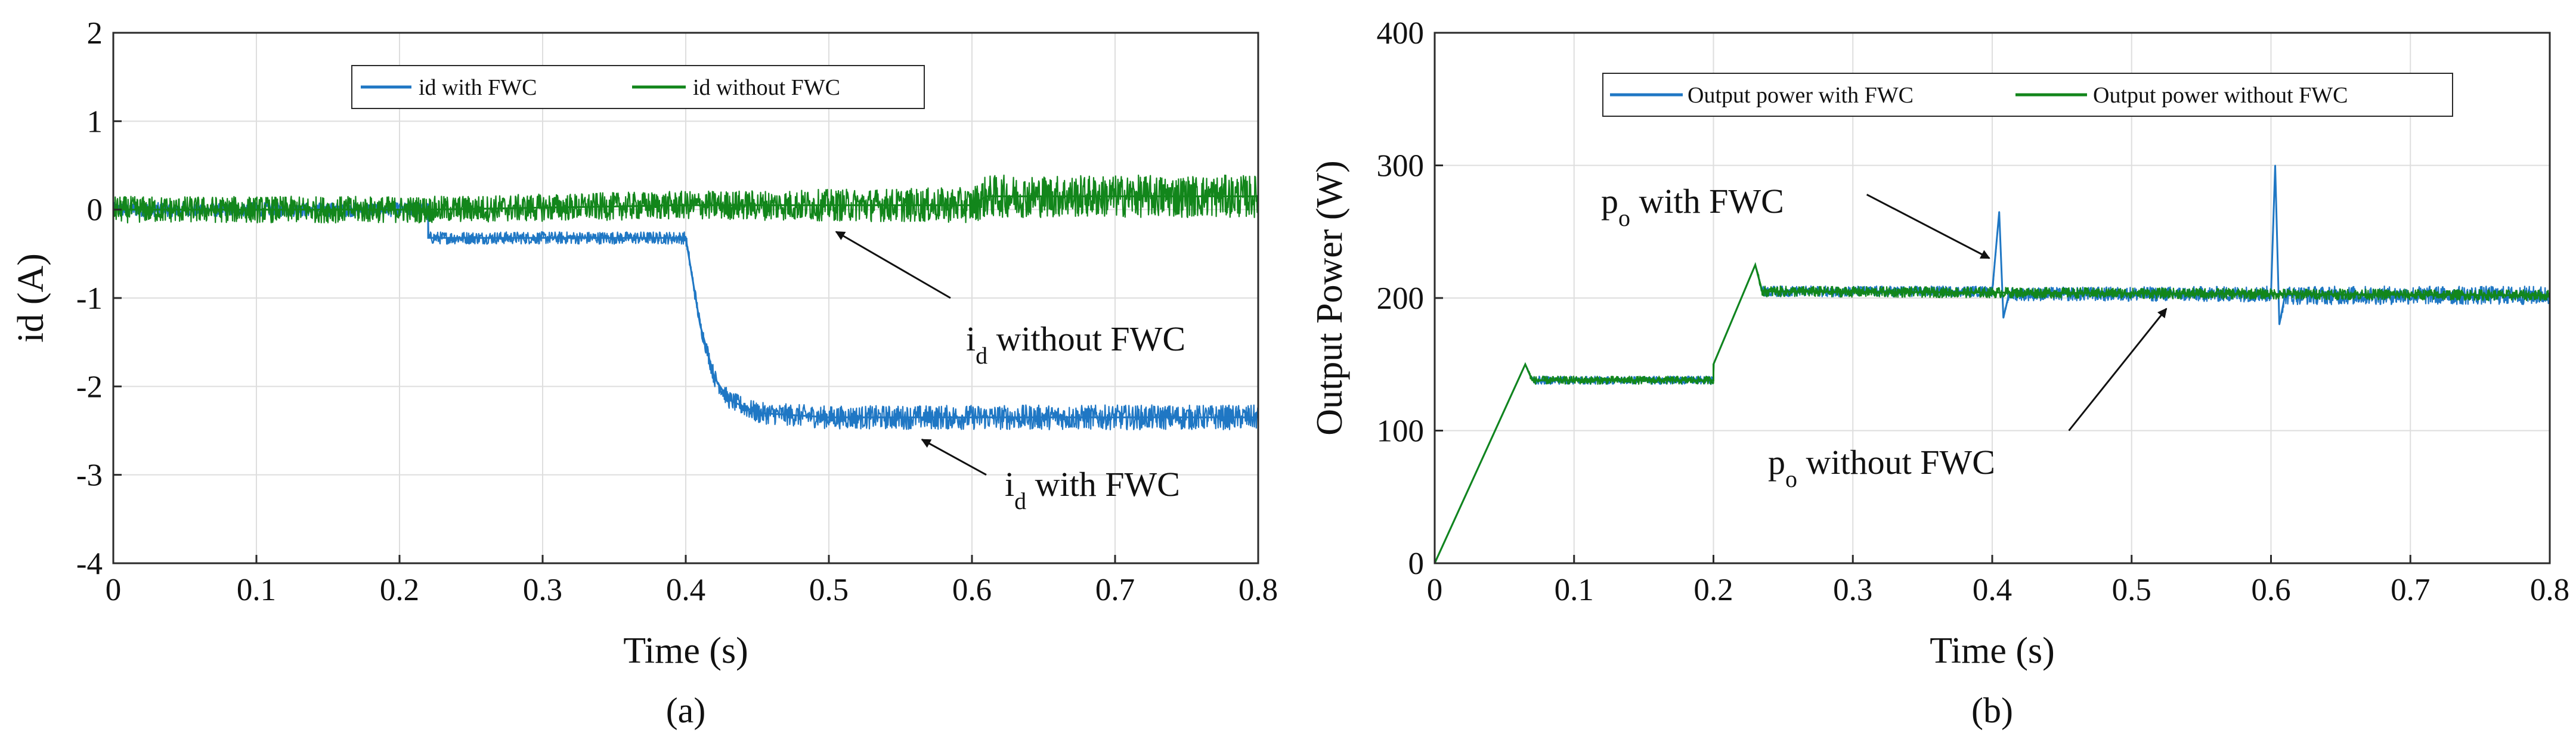 This screenshot has height=748, width=2576. I want to click on x-axis-label-a: Time (s), so click(685, 651).